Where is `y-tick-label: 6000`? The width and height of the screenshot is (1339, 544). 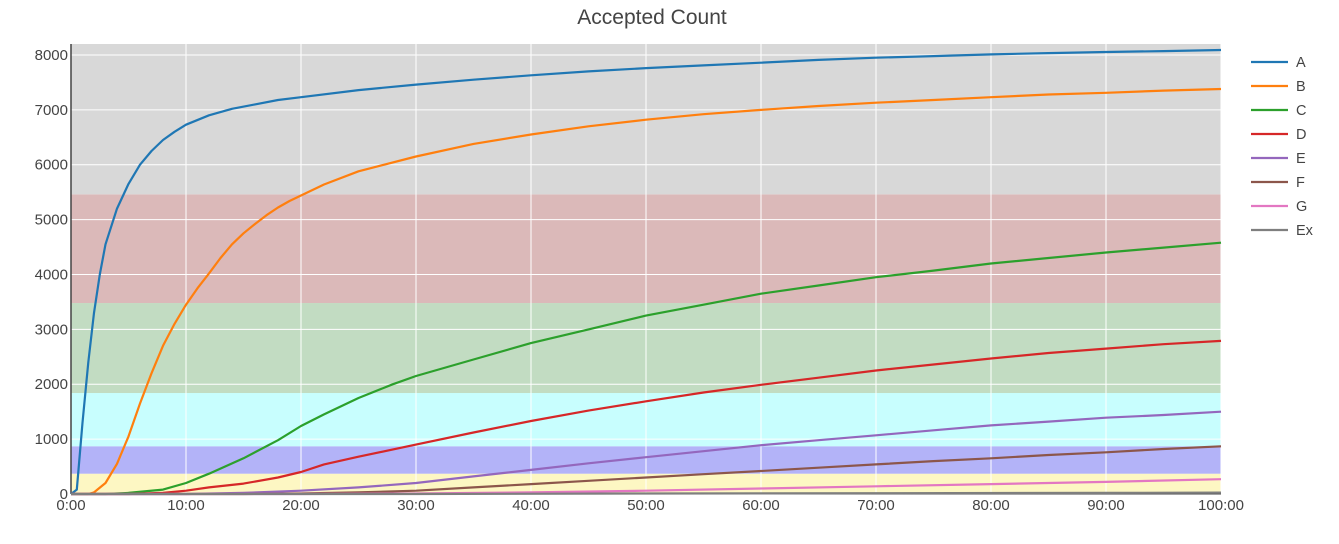 y-tick-label: 6000 is located at coordinates (51, 165).